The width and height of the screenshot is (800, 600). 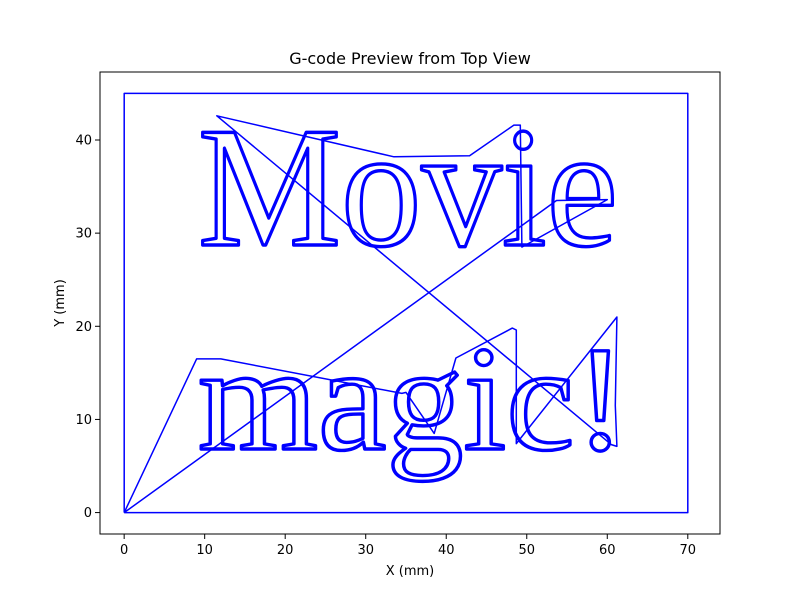 What do you see at coordinates (83, 420) in the screenshot?
I see `y-tick-label: 10` at bounding box center [83, 420].